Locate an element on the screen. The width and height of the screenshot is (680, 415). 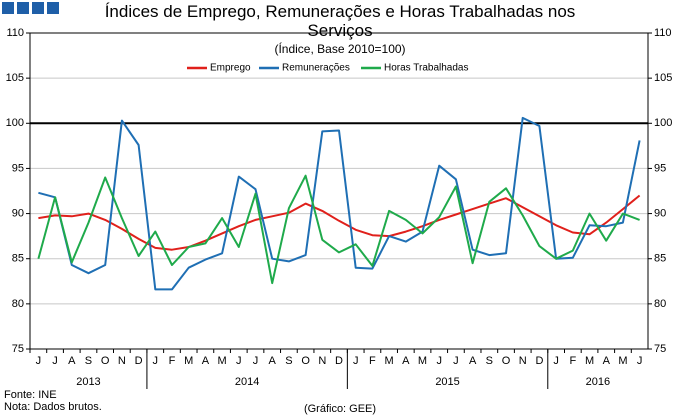
series-line is located at coordinates (339, 222).